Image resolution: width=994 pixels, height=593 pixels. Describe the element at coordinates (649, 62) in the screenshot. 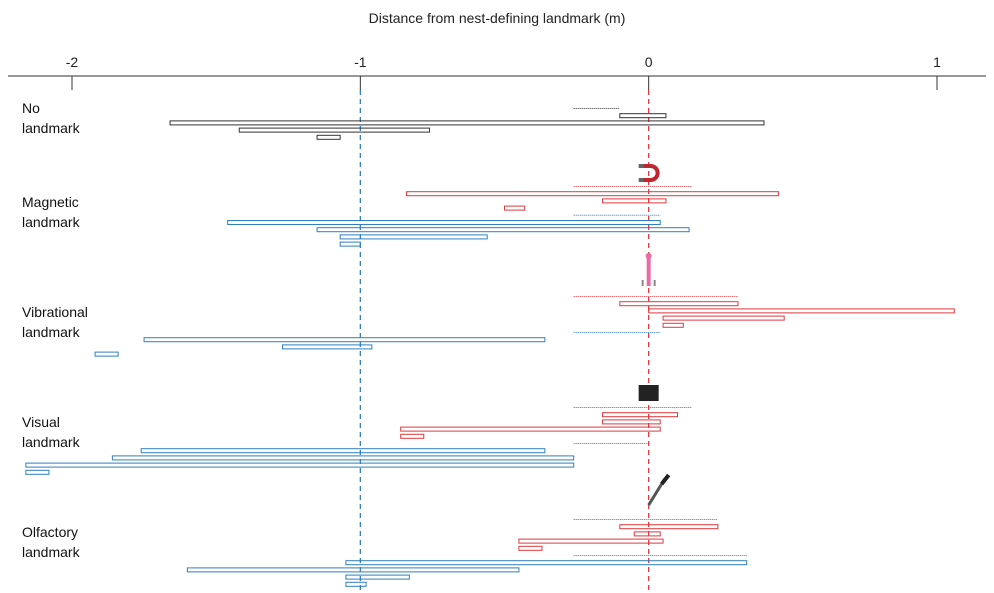

I see `x-tick-label: 0` at that location.